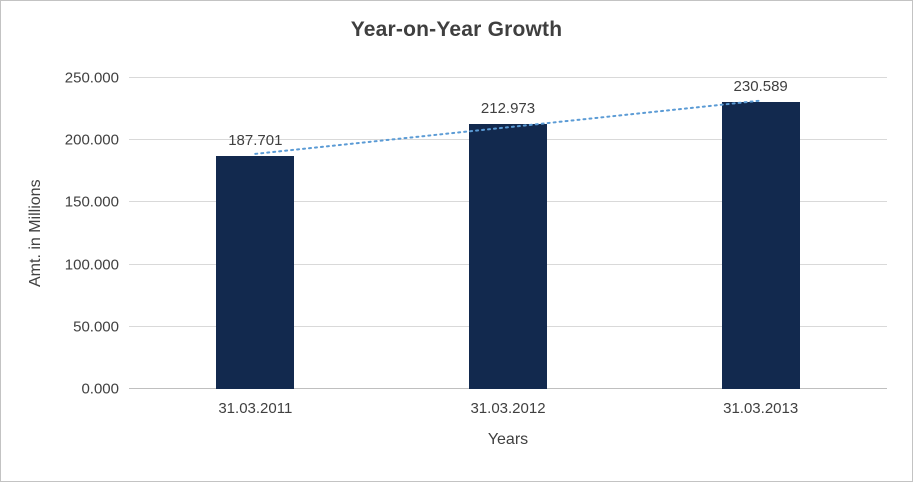 This screenshot has width=913, height=482. I want to click on y-tick-label: 50.000, so click(96, 327).